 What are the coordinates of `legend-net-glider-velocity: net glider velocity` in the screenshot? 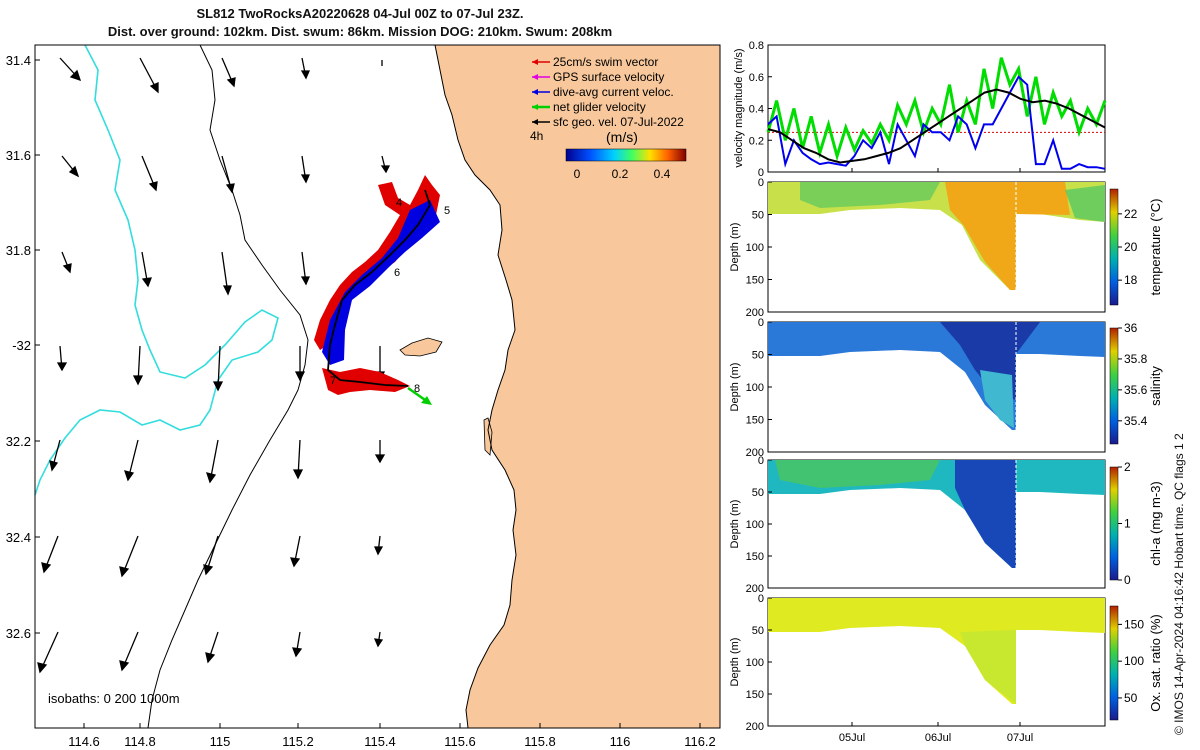 It's located at (599, 107).